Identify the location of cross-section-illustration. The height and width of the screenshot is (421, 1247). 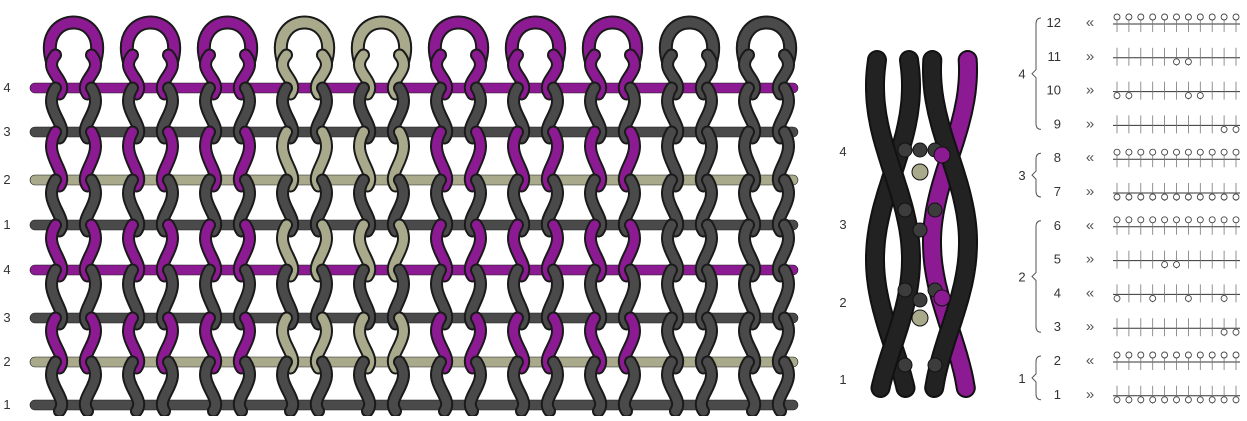
(921, 224).